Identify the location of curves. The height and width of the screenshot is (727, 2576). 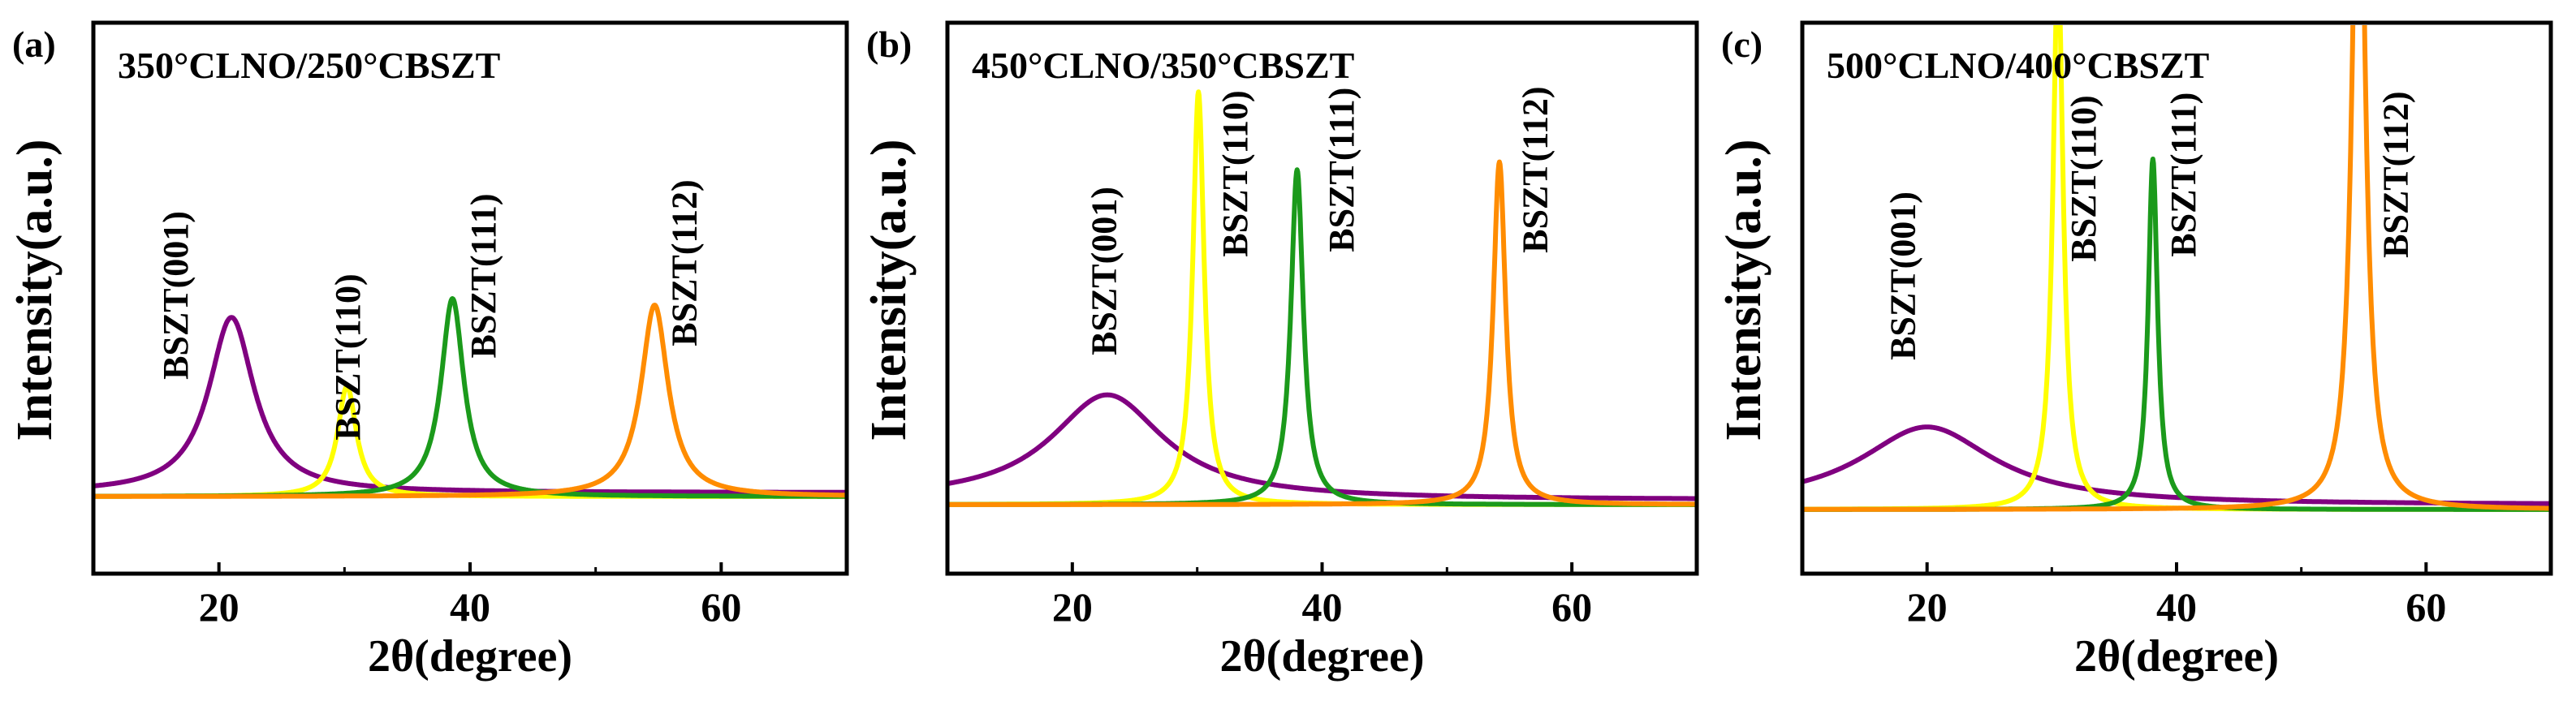
(470, 398).